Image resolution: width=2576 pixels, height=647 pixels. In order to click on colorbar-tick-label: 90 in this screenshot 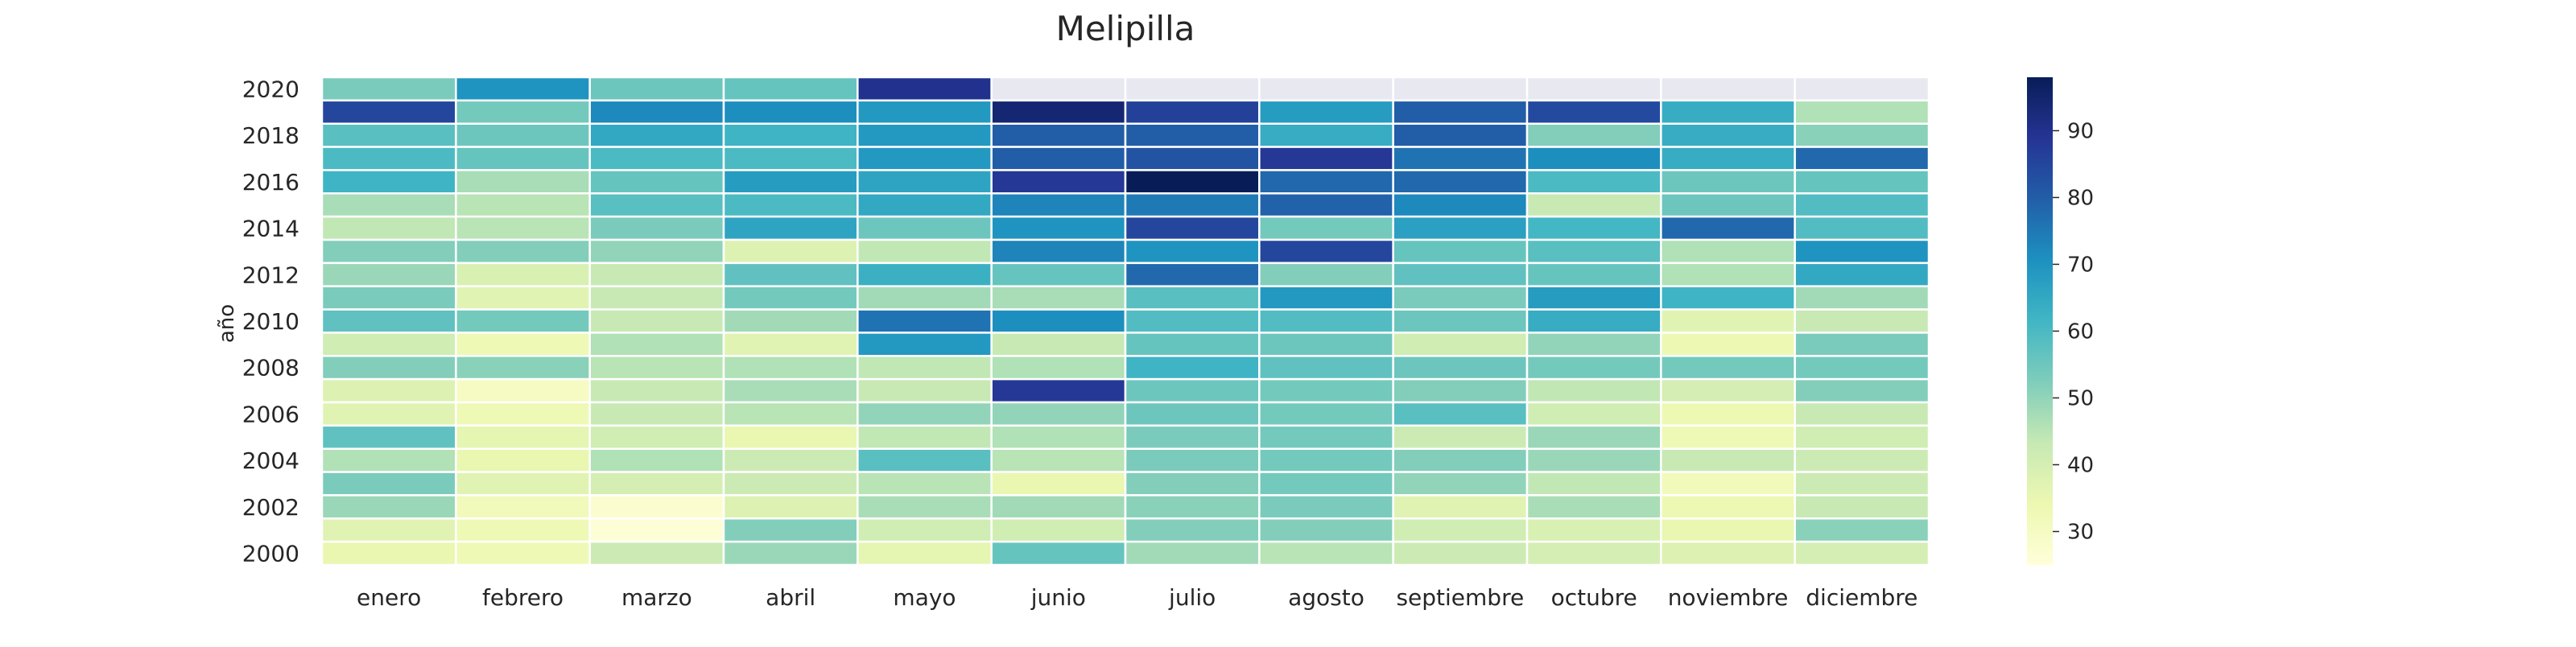, I will do `click(2080, 131)`.